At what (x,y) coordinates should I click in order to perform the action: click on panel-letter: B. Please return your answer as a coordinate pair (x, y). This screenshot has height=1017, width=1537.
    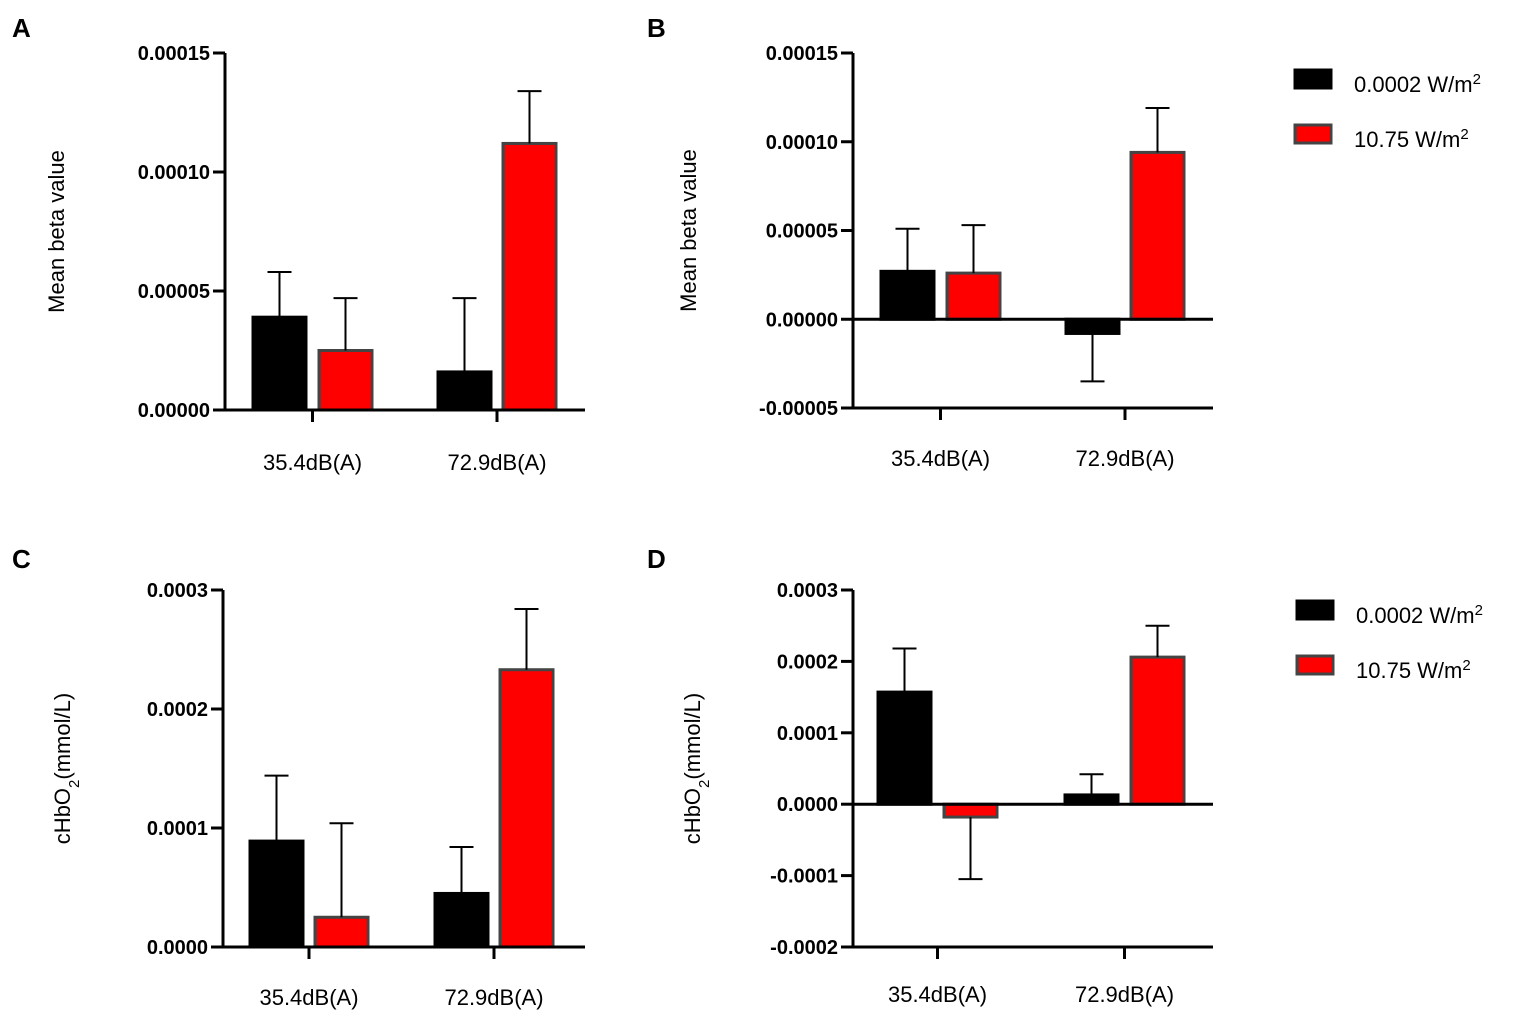
    Looking at the image, I should click on (656, 28).